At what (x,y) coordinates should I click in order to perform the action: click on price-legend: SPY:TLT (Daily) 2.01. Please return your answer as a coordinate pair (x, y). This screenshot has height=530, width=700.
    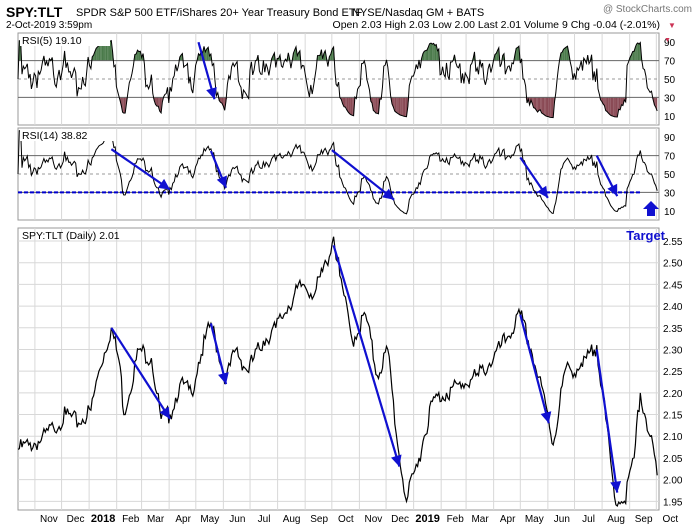
    Looking at the image, I should click on (71, 236).